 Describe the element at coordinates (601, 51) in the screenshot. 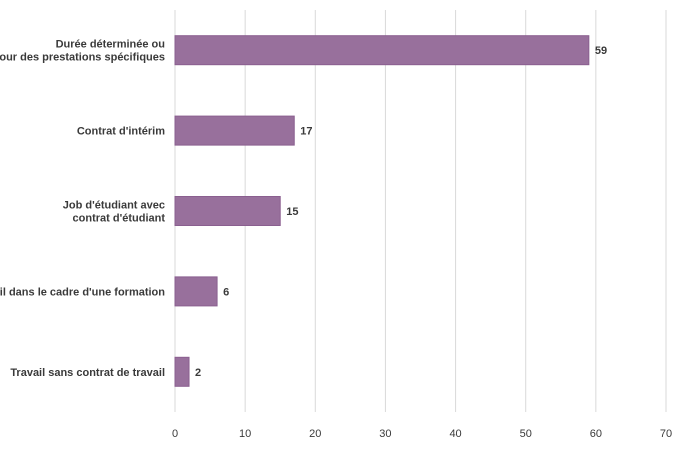

I see `data-label: 59` at that location.